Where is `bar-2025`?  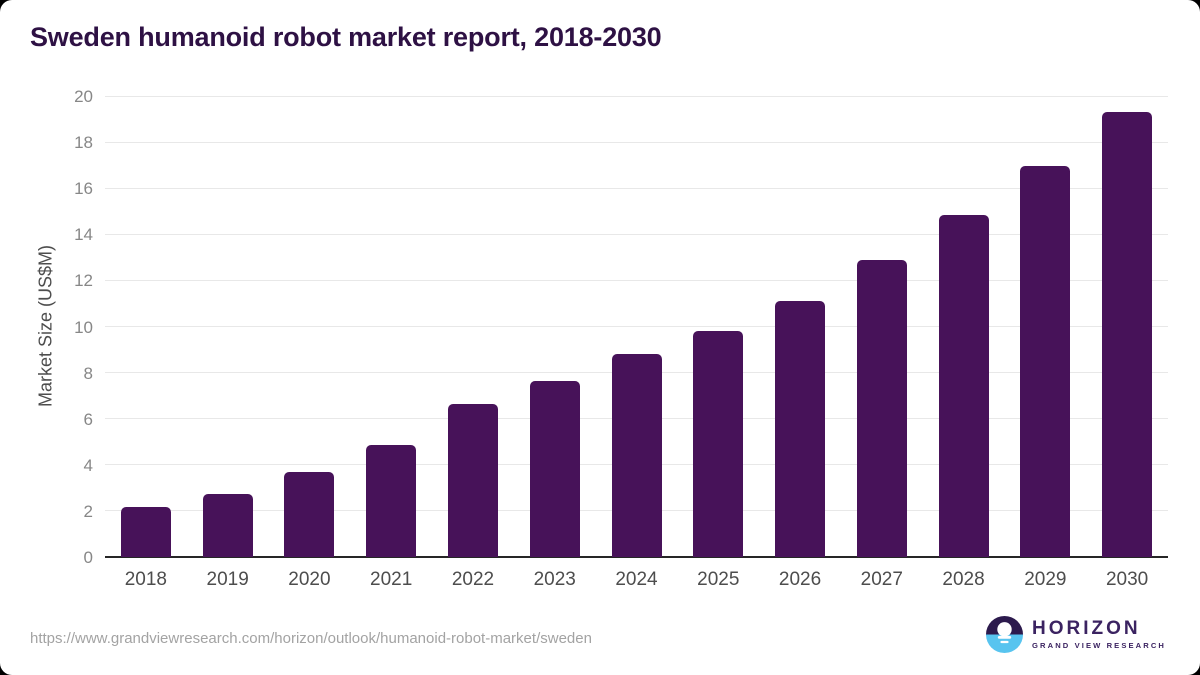 bar-2025 is located at coordinates (718, 444).